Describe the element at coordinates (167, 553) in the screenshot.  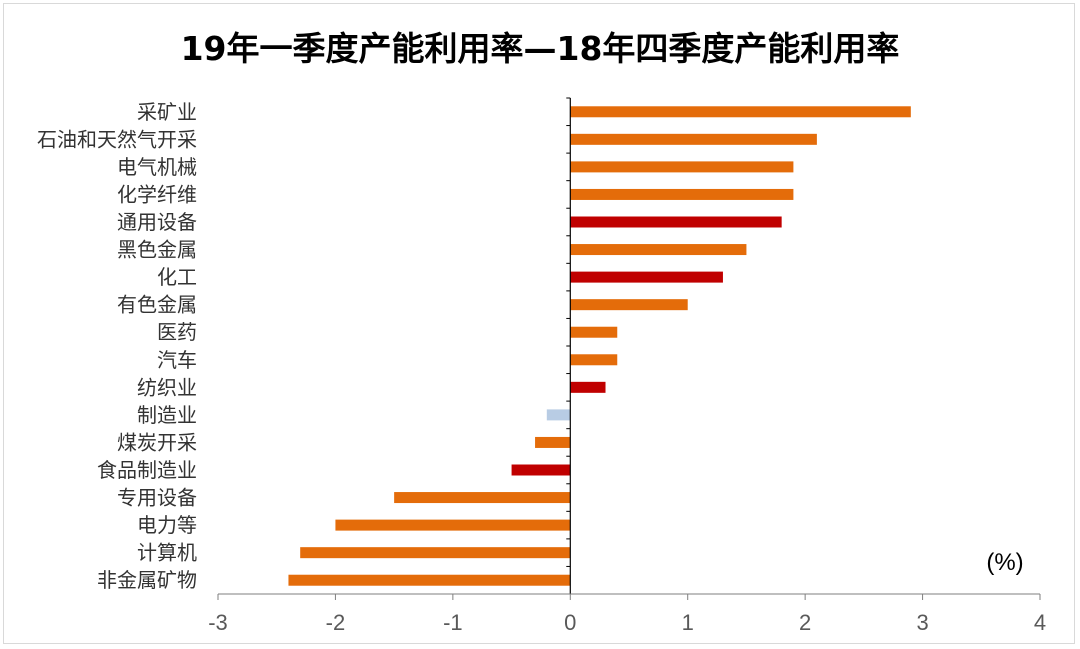
I see `category-label-16: 计算机` at that location.